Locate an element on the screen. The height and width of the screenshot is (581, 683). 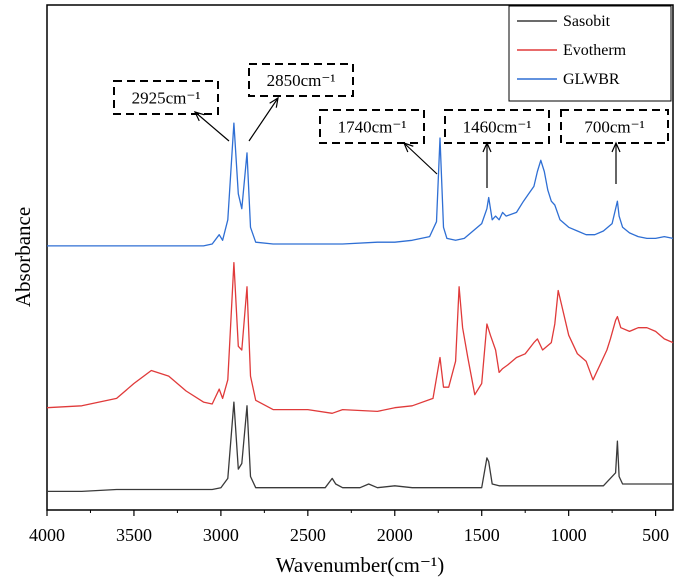
x-tick-label: 1000 is located at coordinates (569, 535).